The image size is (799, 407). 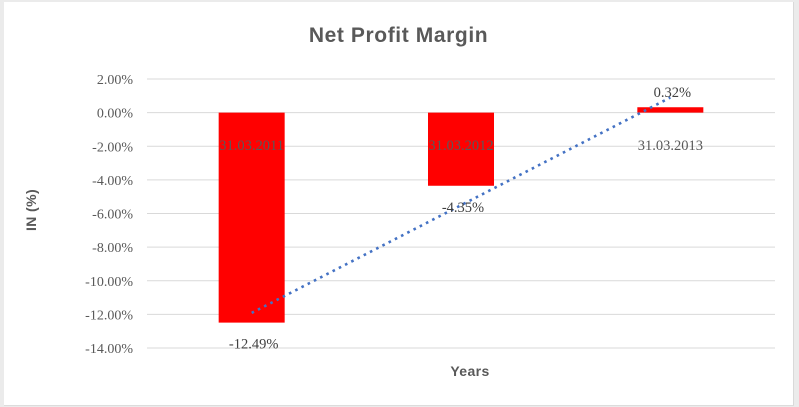 I want to click on y-tick-label: 0.00%, so click(x=115, y=114).